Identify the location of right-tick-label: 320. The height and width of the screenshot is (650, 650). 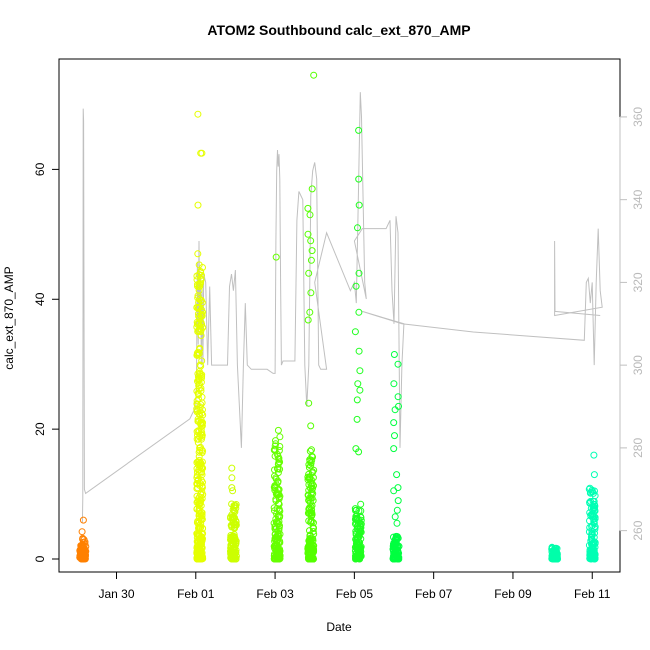
(638, 282).